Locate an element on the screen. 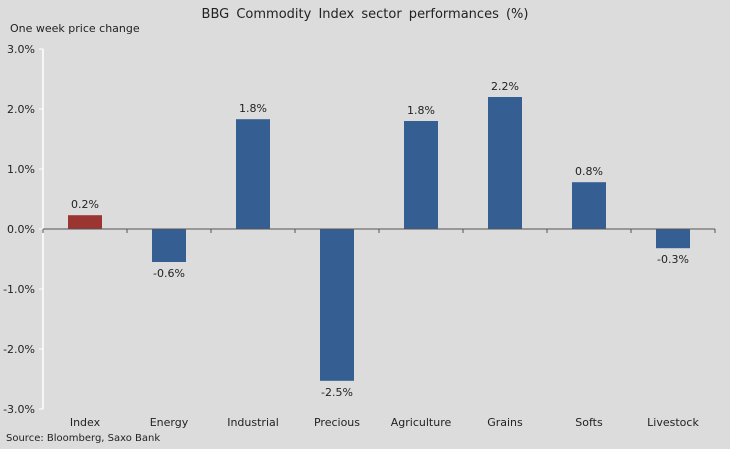  bar-livestock is located at coordinates (673, 239).